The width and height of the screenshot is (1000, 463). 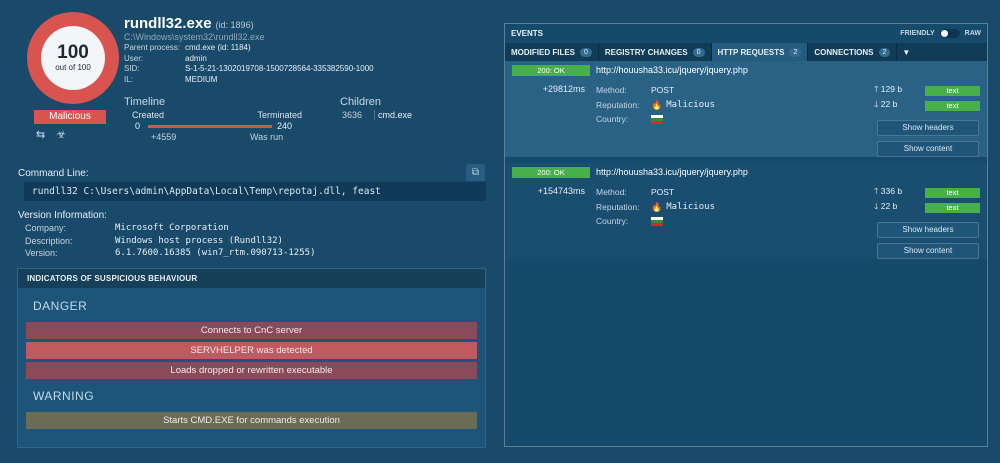 I want to click on process-name: rundll32.exe, so click(x=168, y=23).